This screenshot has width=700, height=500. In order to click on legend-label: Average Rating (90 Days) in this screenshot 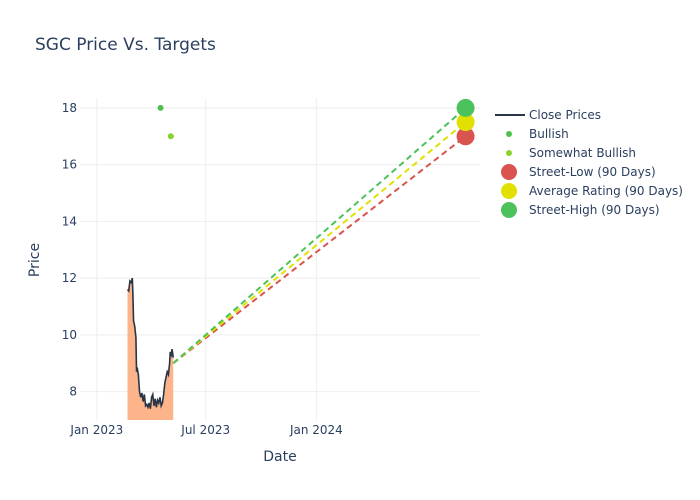, I will do `click(606, 191)`.